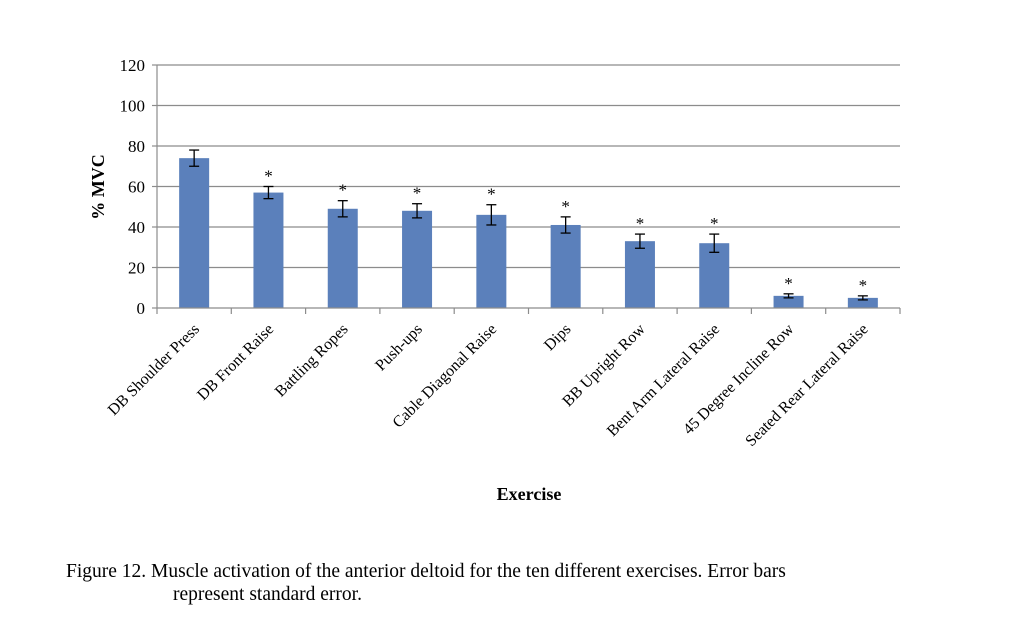 The width and height of the screenshot is (1024, 636). I want to click on y-tick-label: 60, so click(136, 187).